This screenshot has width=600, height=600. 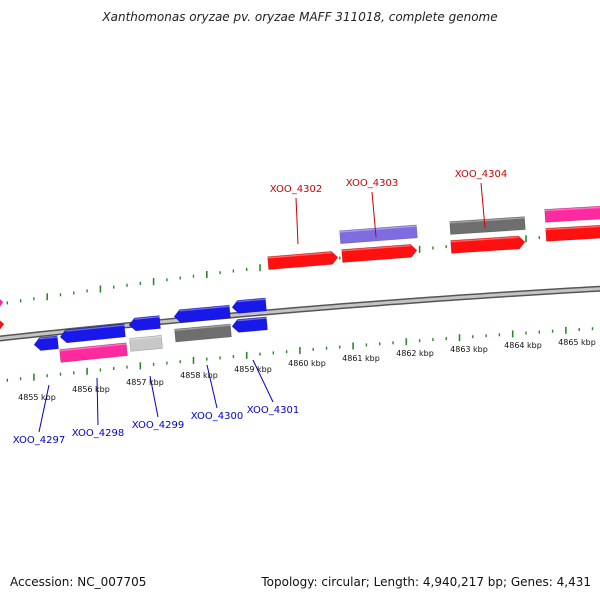 What do you see at coordinates (204, 308) in the screenshot?
I see `gene-feature-xoo-4300-top-highlight` at bounding box center [204, 308].